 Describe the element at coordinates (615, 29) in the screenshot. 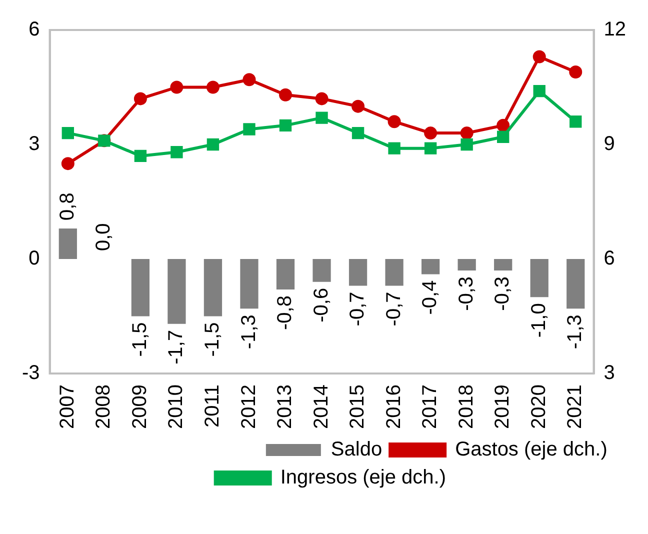

I see `y2-tick-label: 12` at that location.